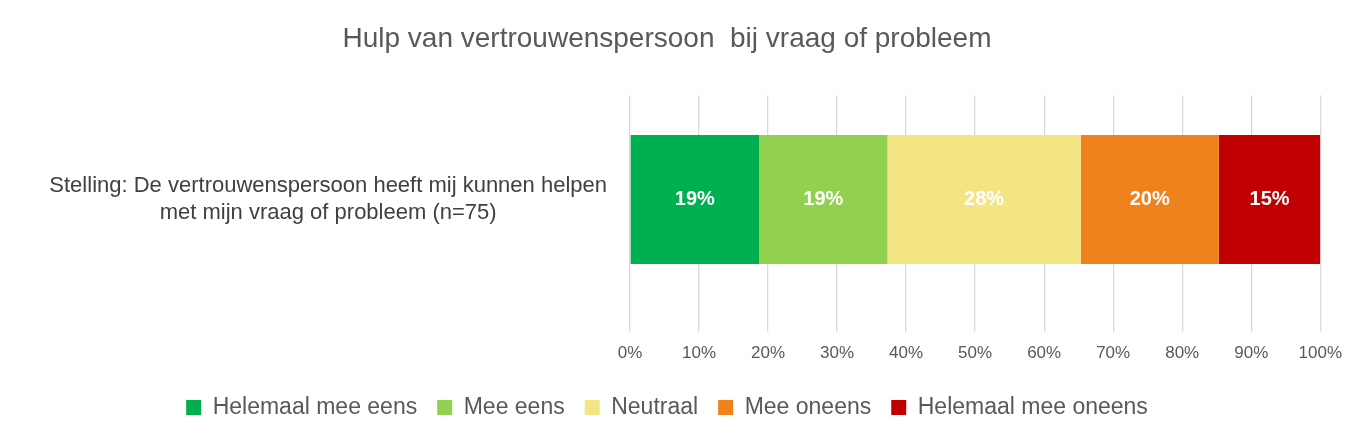 This screenshot has width=1354, height=439. I want to click on x-tick-label: 10%, so click(699, 353).